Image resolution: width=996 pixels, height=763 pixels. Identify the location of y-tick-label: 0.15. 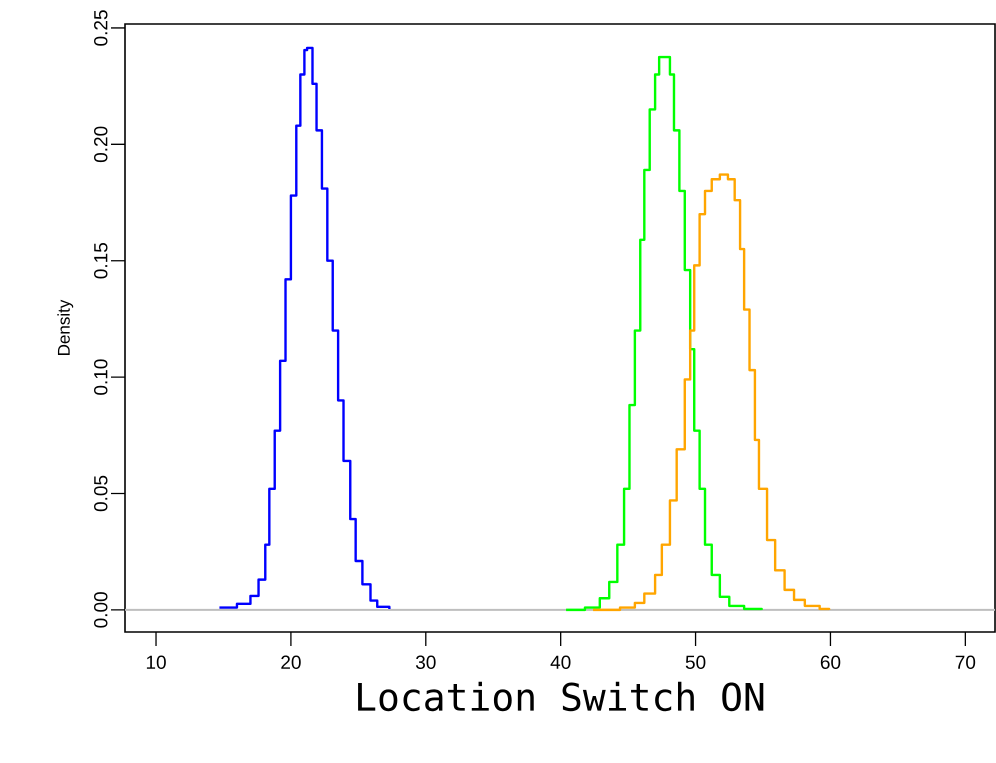
(101, 260).